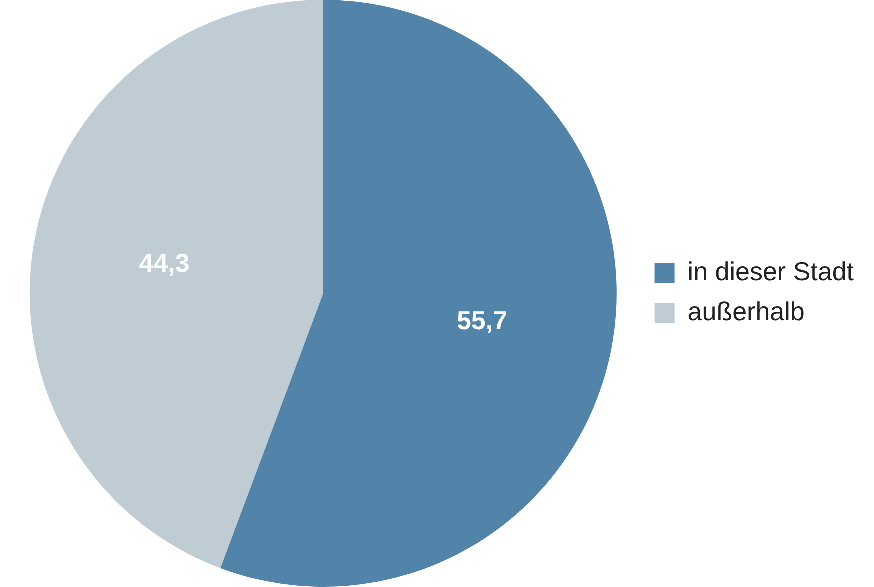  What do you see at coordinates (164, 263) in the screenshot?
I see `data-label: 44,3` at bounding box center [164, 263].